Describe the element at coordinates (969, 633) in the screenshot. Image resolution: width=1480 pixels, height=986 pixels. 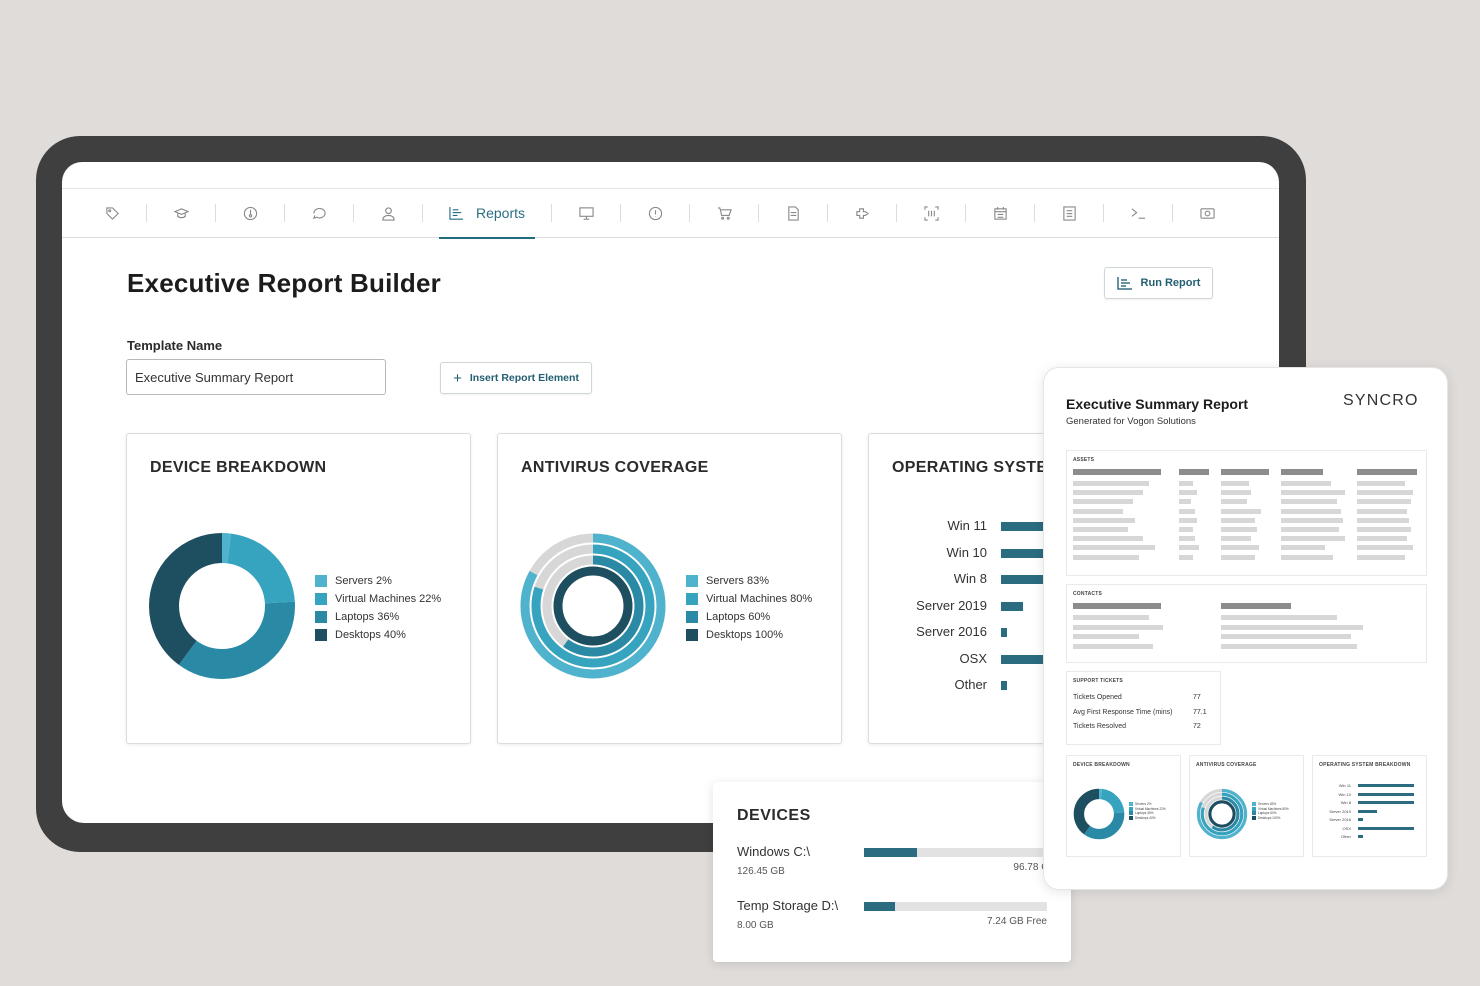
I see `os-row: Server 2016` at that location.